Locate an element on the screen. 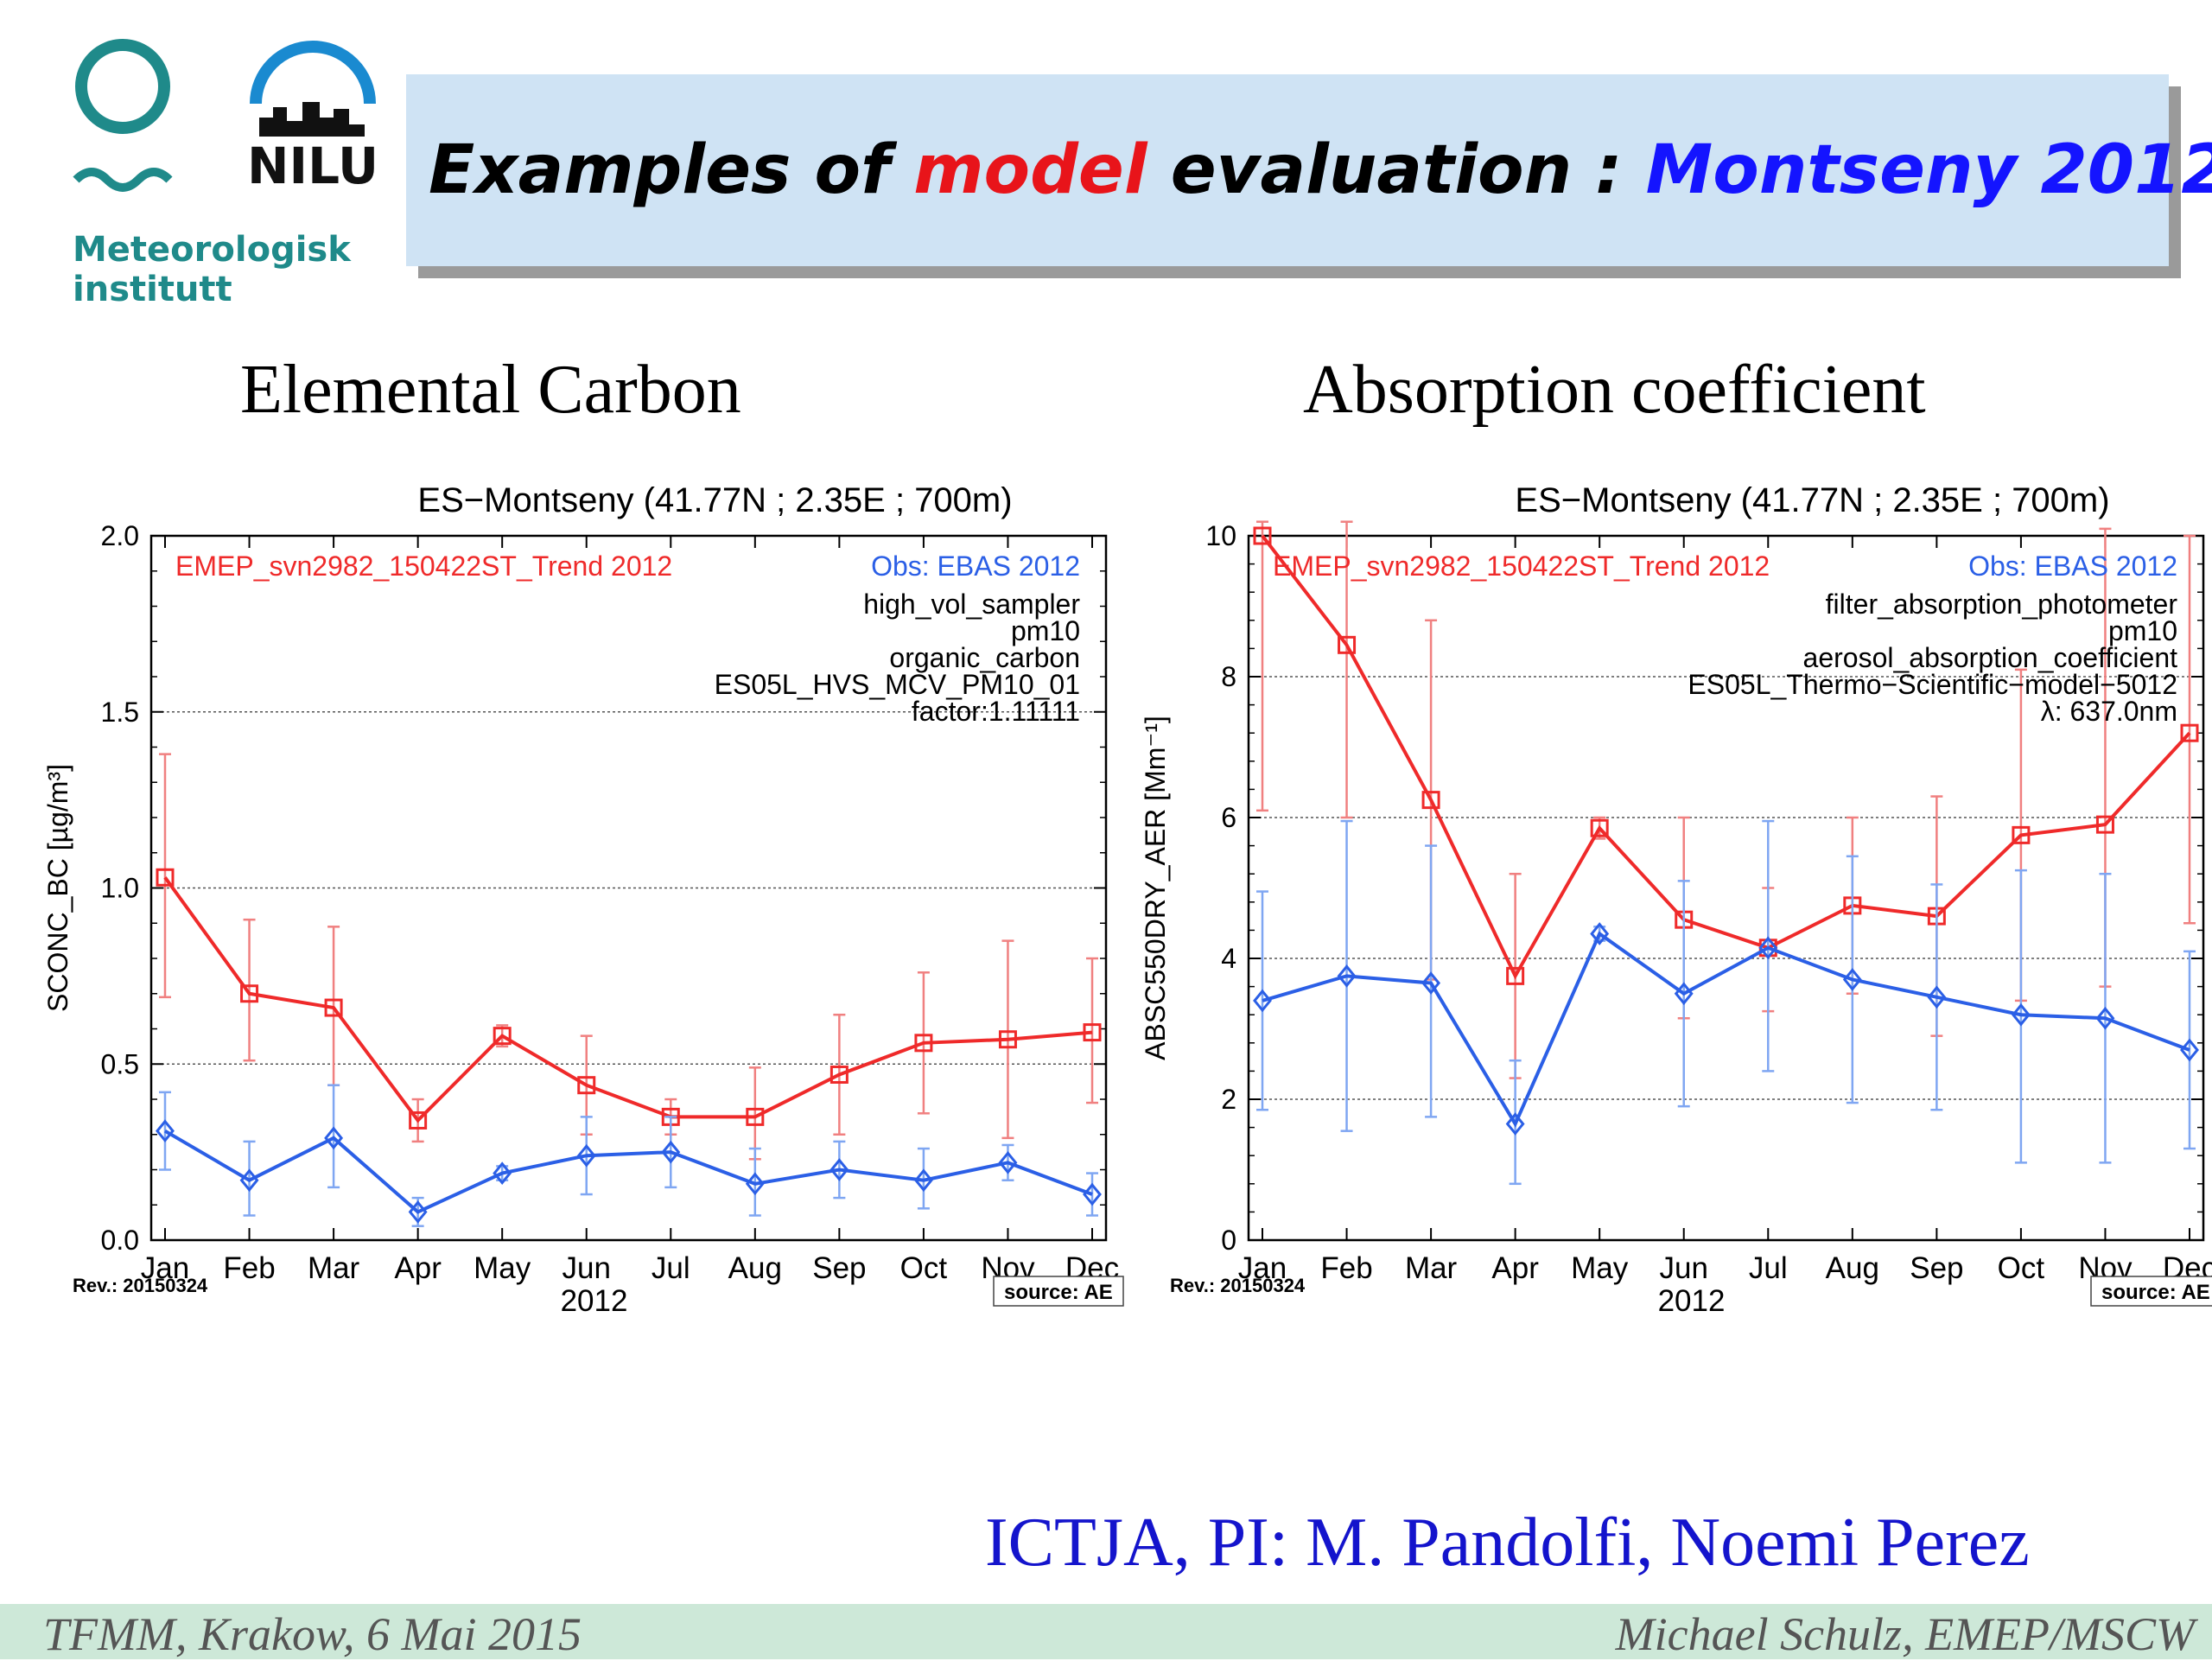  y-tick-label: 6 is located at coordinates (1228, 817).